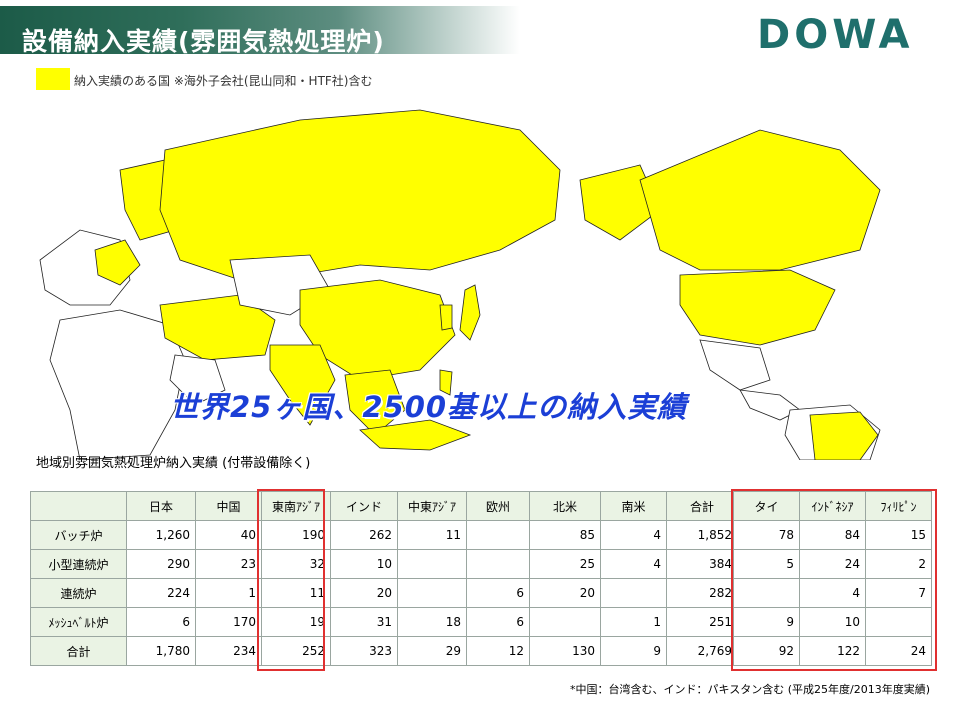  What do you see at coordinates (228, 651) in the screenshot?
I see `table-cell: 234` at bounding box center [228, 651].